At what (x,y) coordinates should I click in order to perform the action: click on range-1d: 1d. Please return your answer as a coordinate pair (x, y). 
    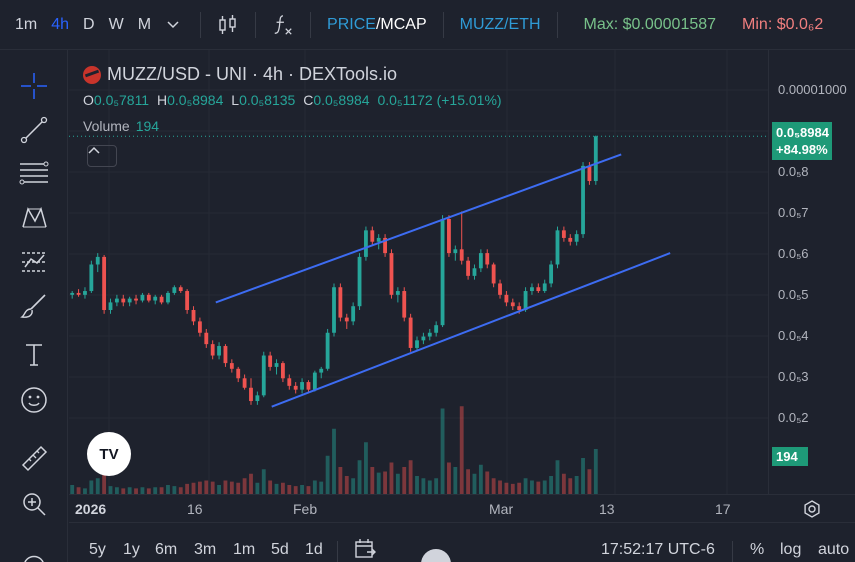
    Looking at the image, I should click on (314, 549).